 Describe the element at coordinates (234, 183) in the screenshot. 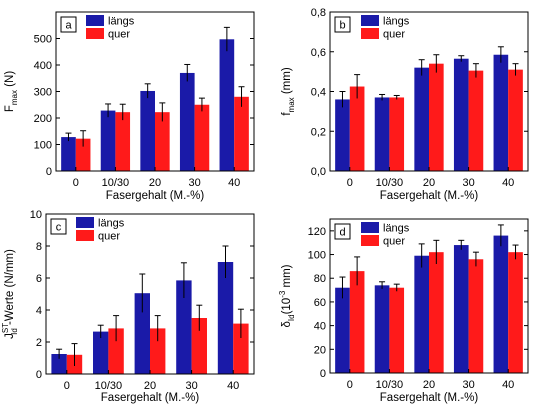

I see `xtick-label-a: 40` at that location.